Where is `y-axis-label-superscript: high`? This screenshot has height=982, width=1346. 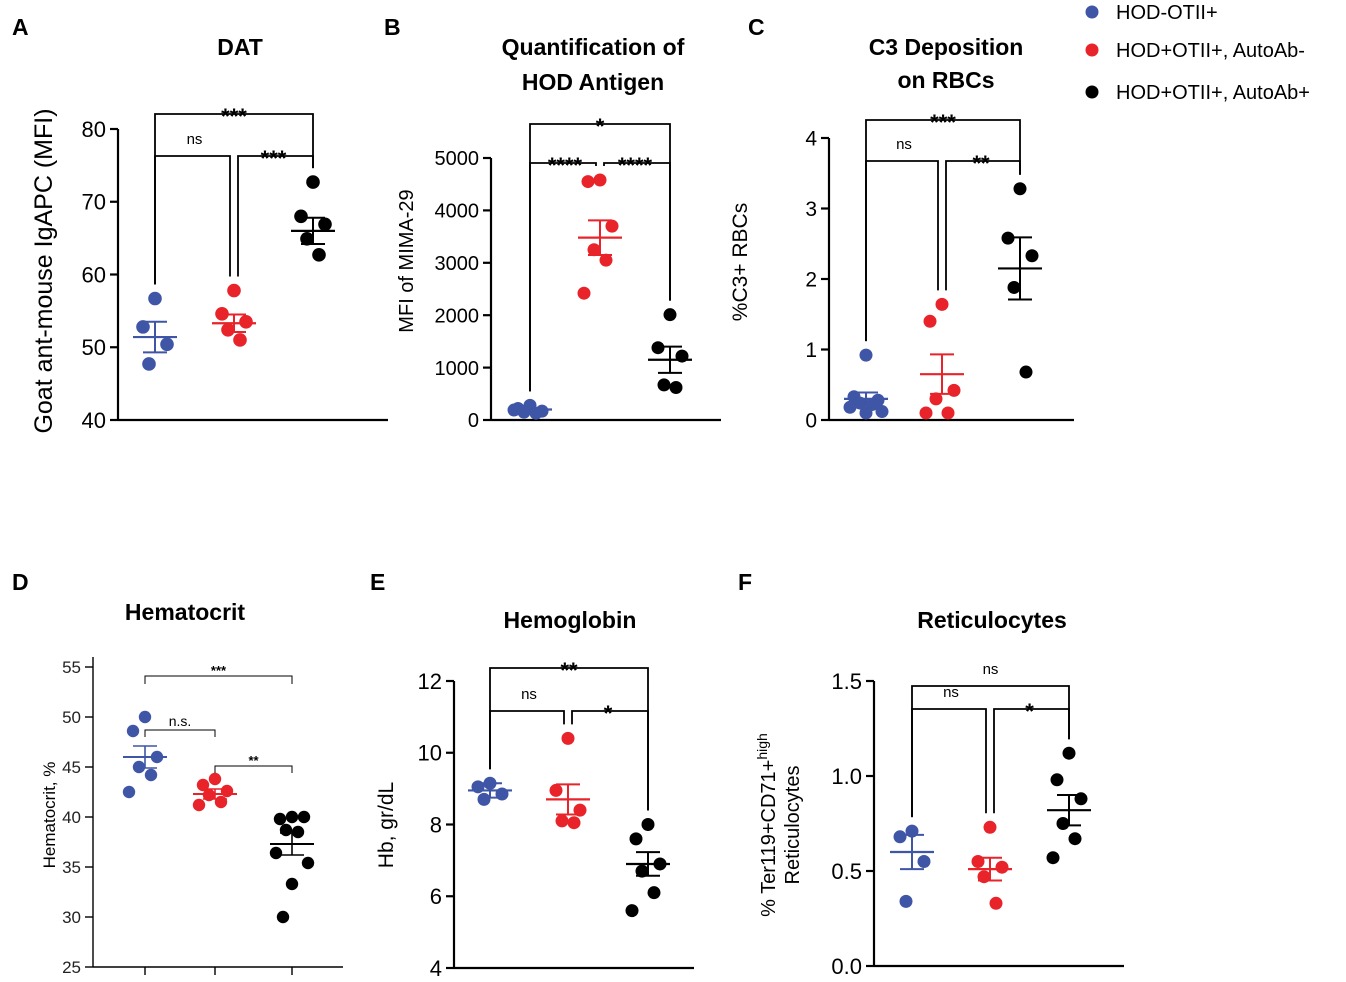
y-axis-label-superscript: high is located at coordinates (762, 746).